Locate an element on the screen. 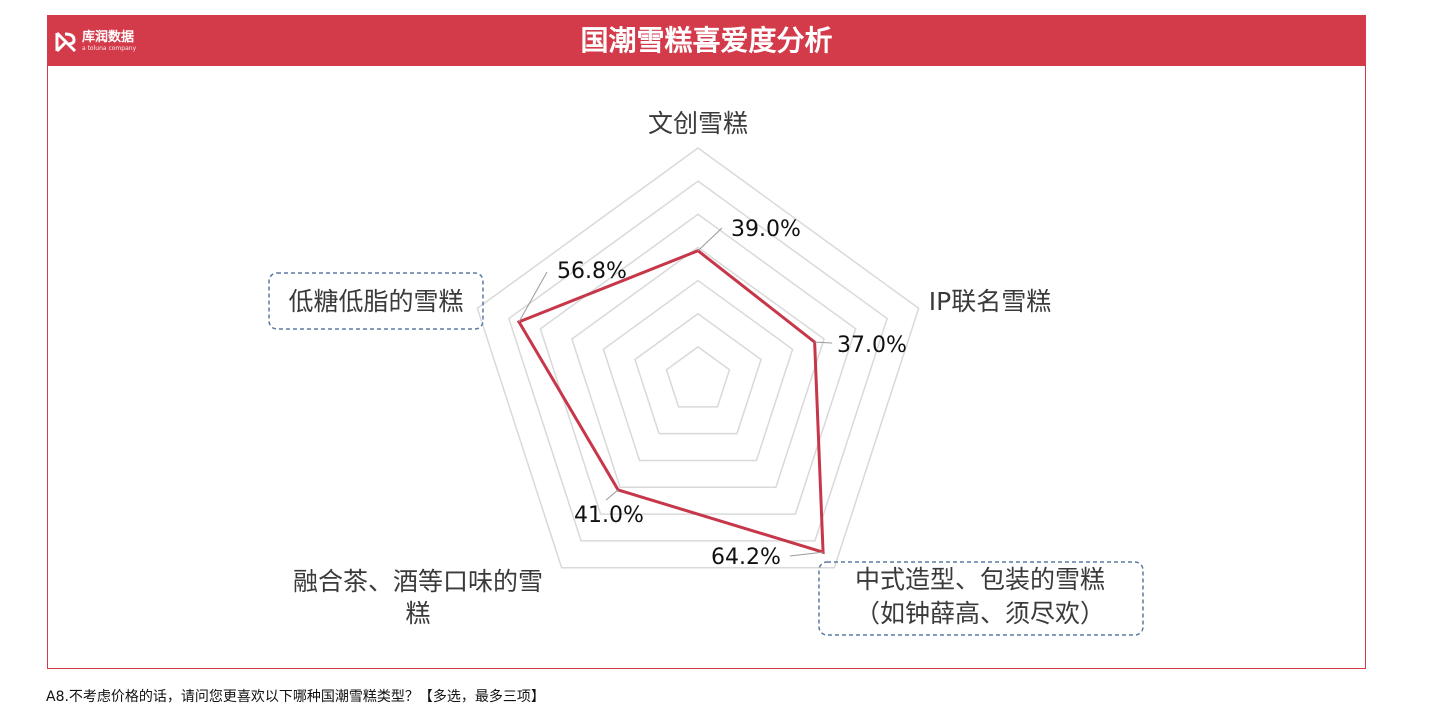  axis-label: 中式造型、包装的雪糕 is located at coordinates (980, 579).